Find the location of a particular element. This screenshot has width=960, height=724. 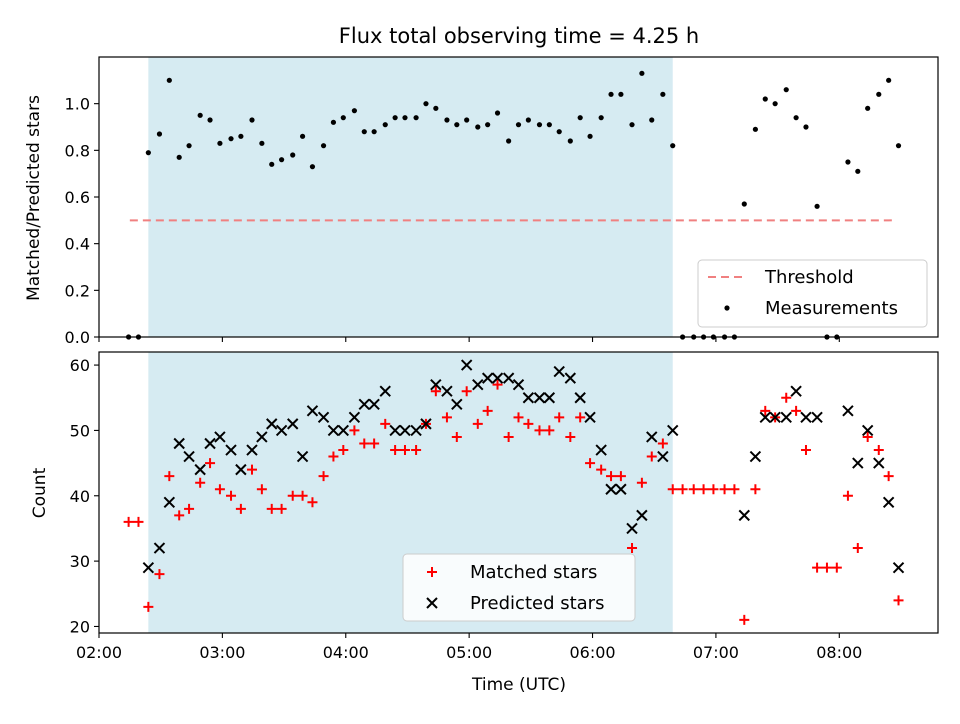

bottom-y-tick-label: 30 is located at coordinates (80, 561).